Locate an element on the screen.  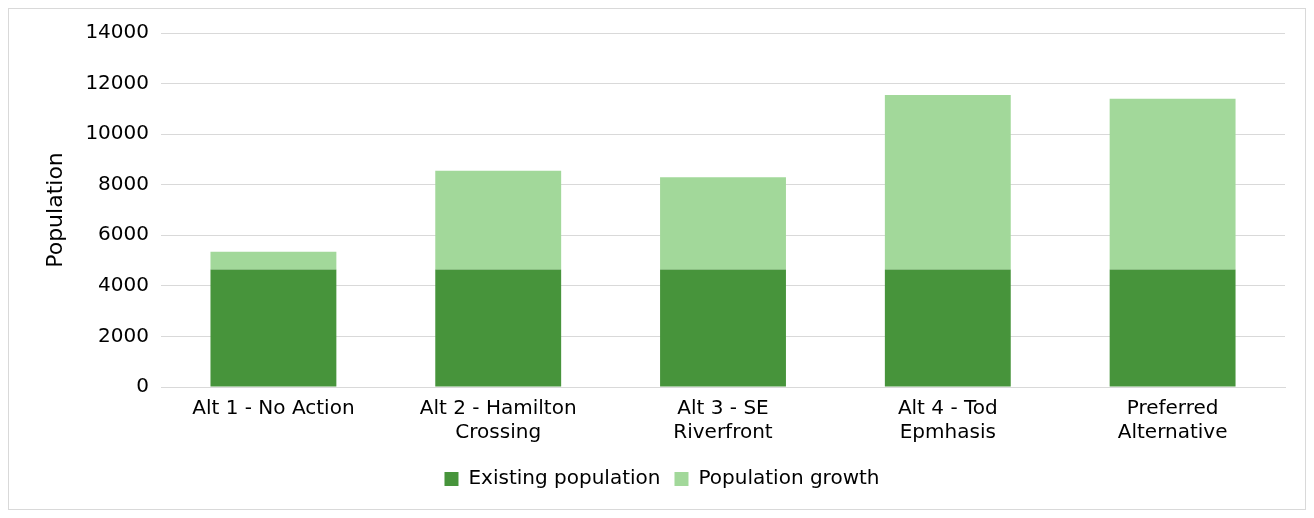
x-tick-label: Preferred Alternative is located at coordinates (1172, 419).